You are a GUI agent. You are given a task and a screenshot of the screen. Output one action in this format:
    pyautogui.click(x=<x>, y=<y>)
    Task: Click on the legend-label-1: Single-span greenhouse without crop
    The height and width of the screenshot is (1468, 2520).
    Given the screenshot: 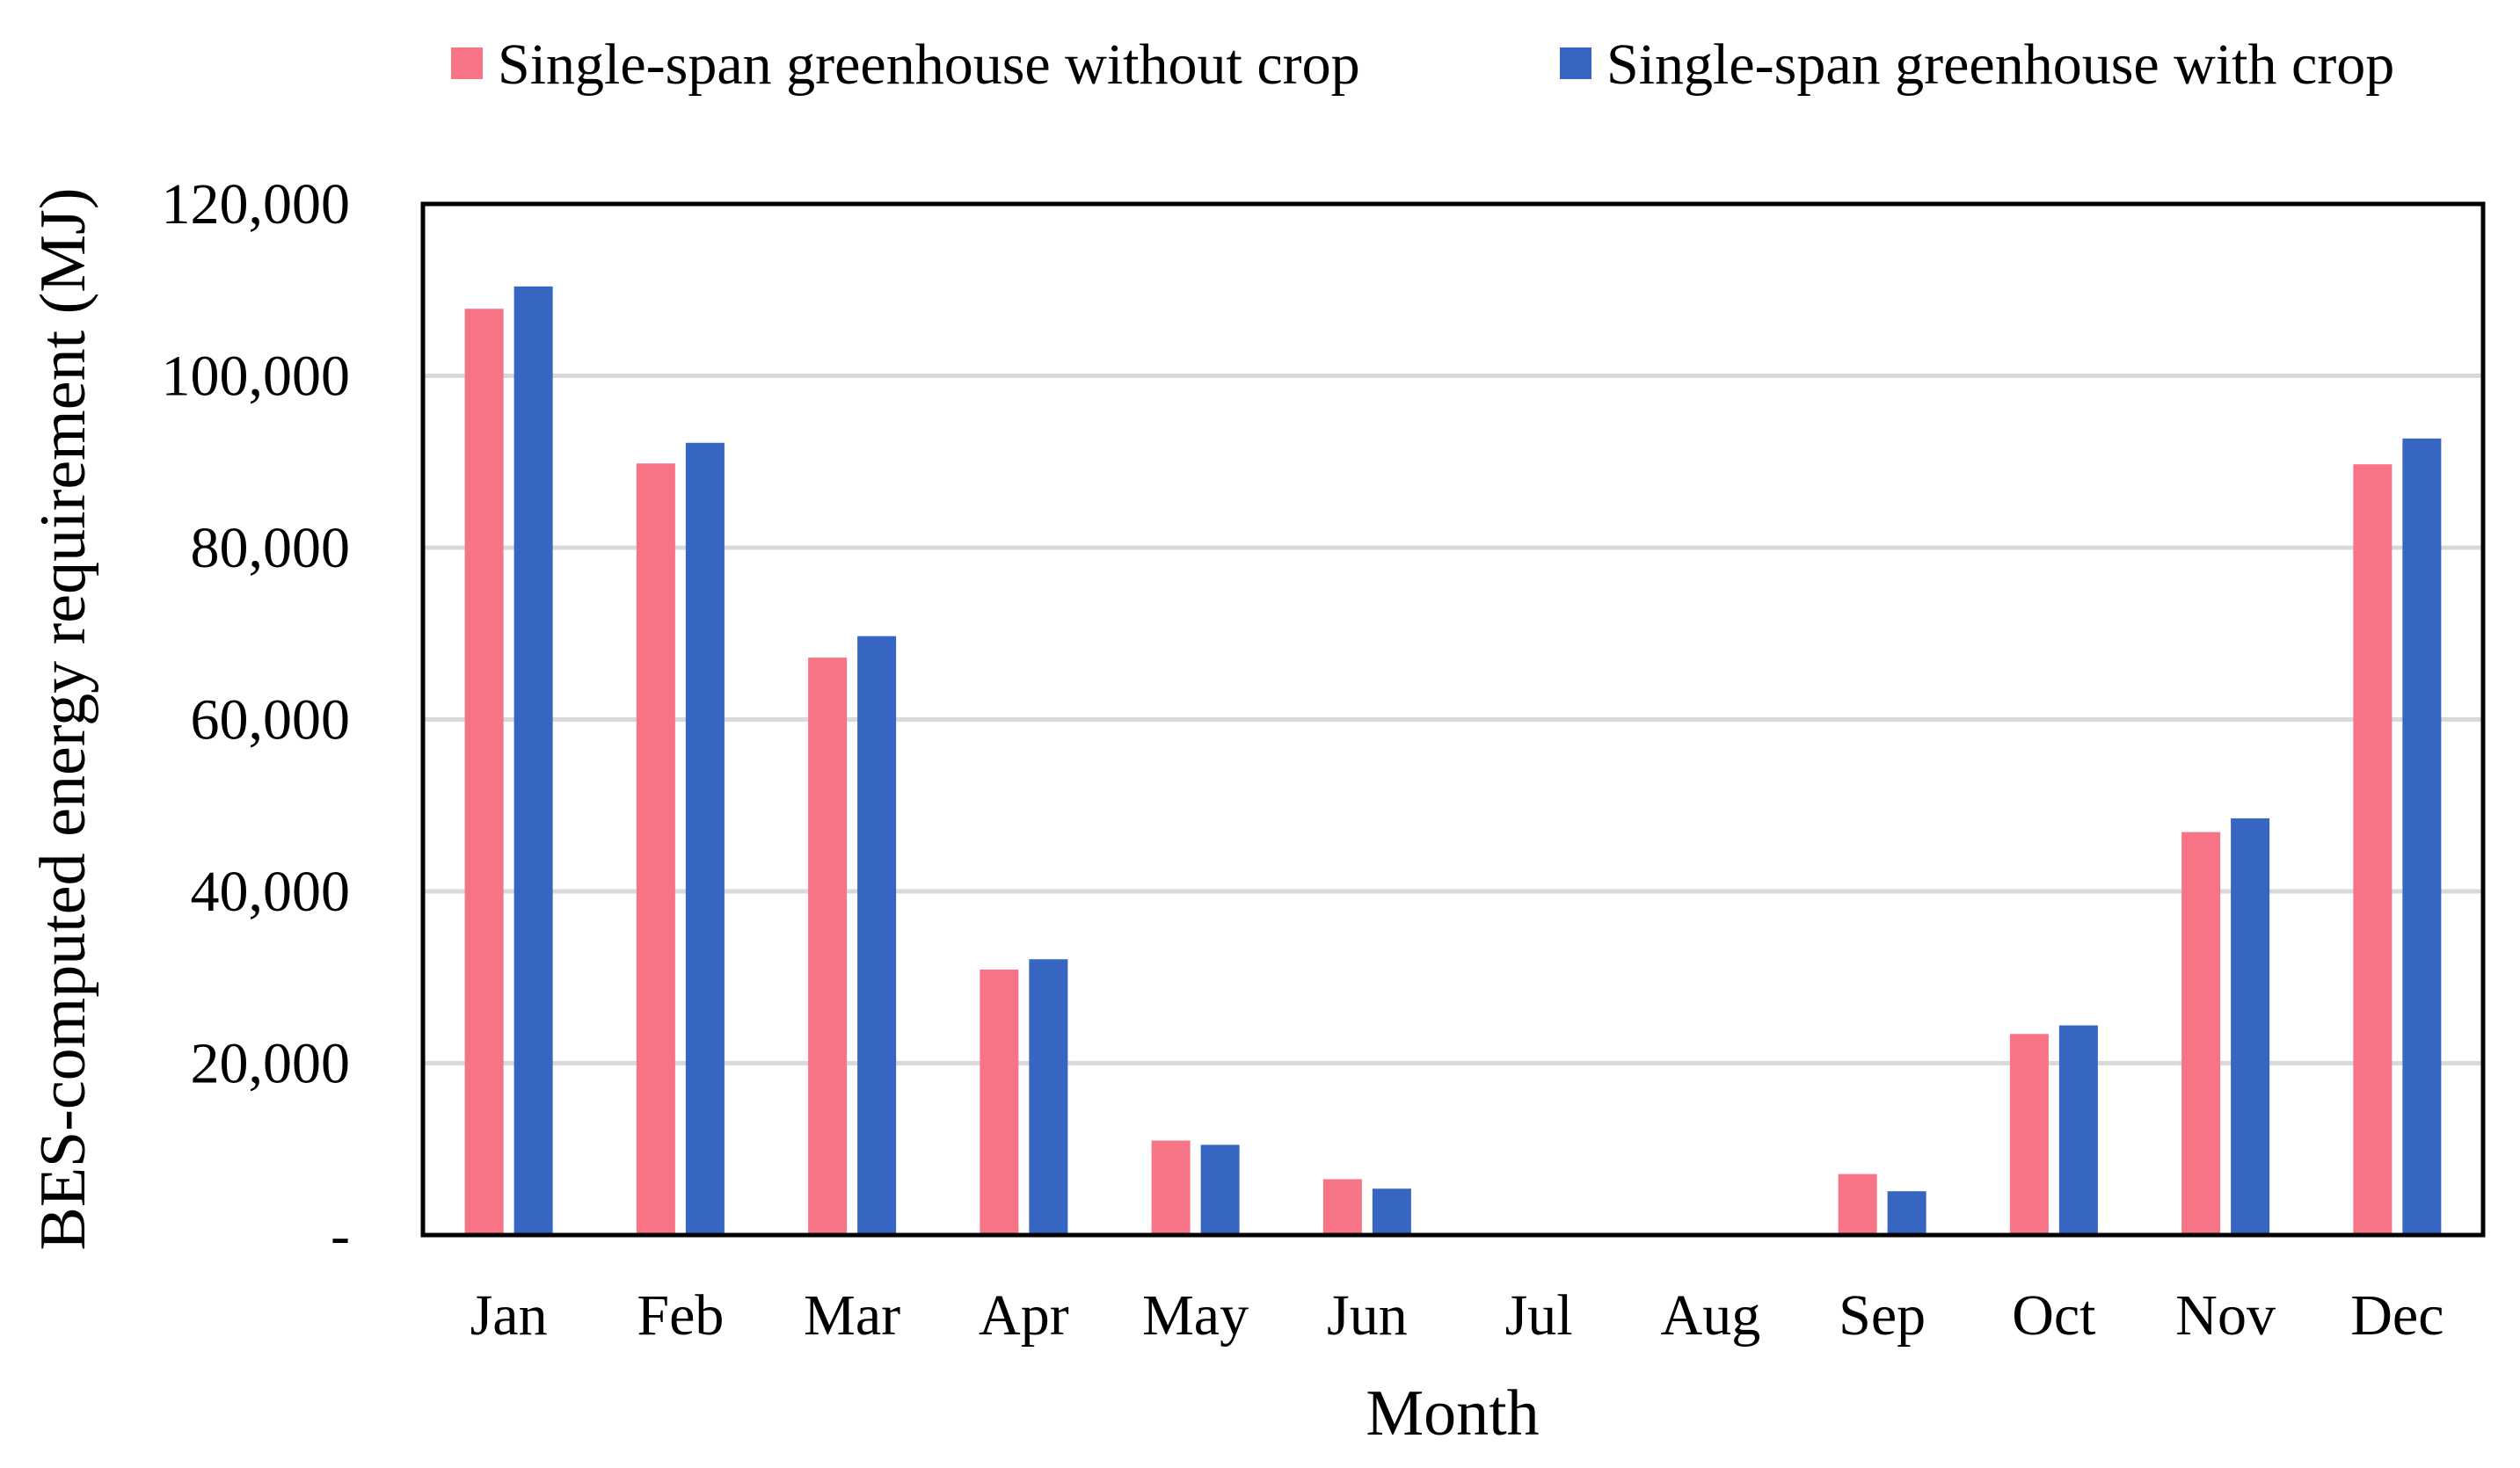 What is the action you would take?
    pyautogui.click(x=929, y=65)
    